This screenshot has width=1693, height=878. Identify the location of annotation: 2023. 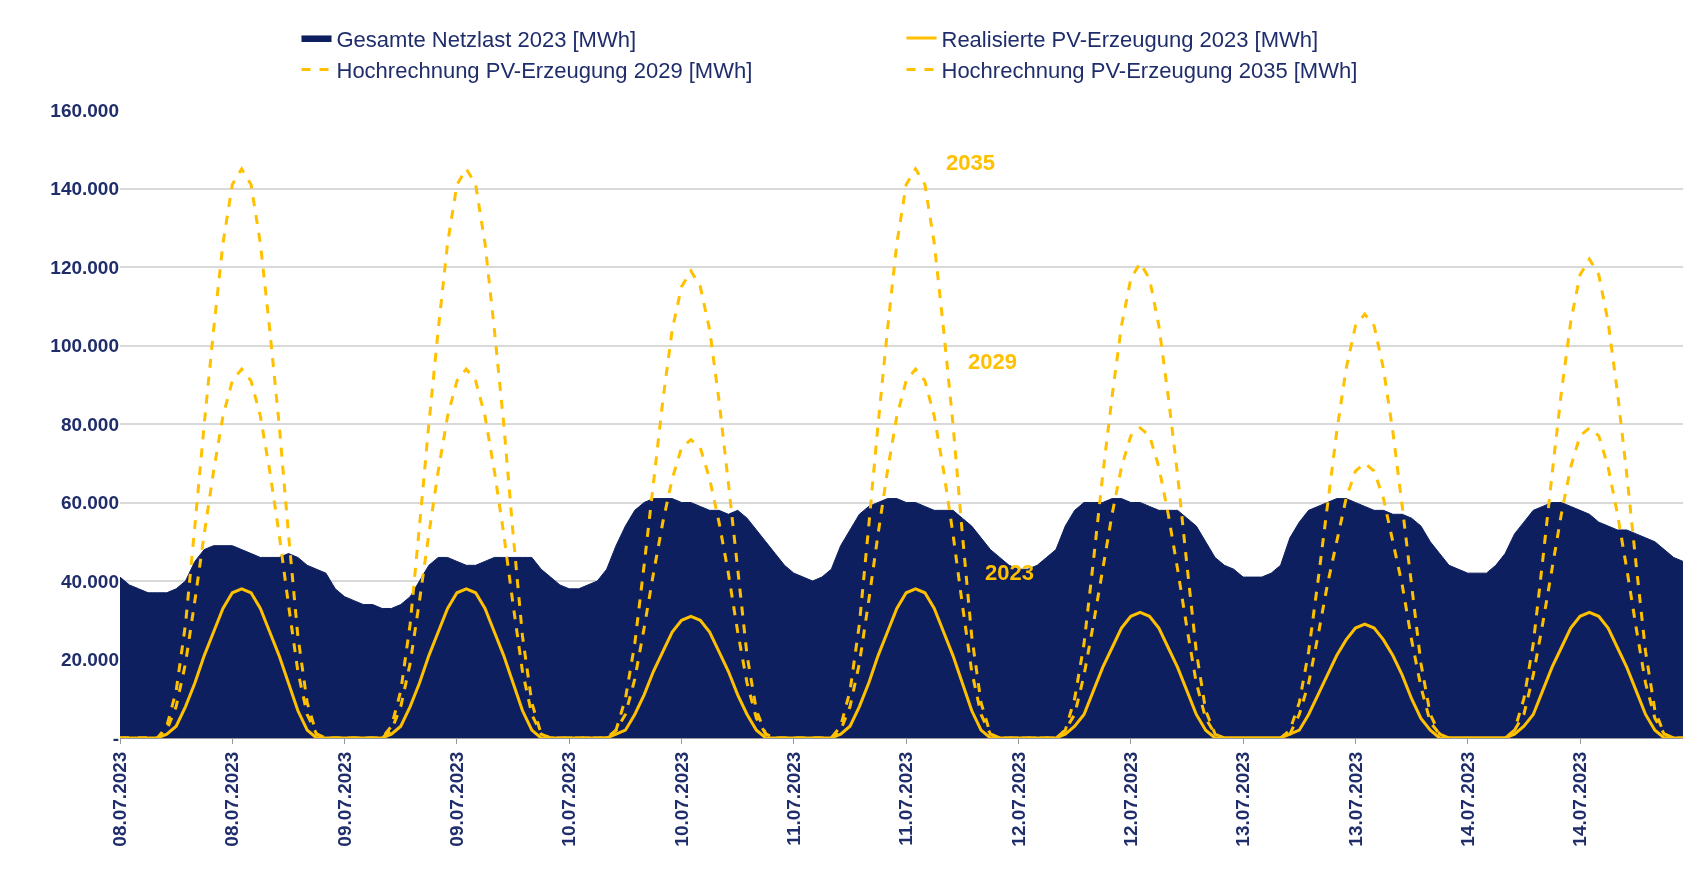
(1009, 572).